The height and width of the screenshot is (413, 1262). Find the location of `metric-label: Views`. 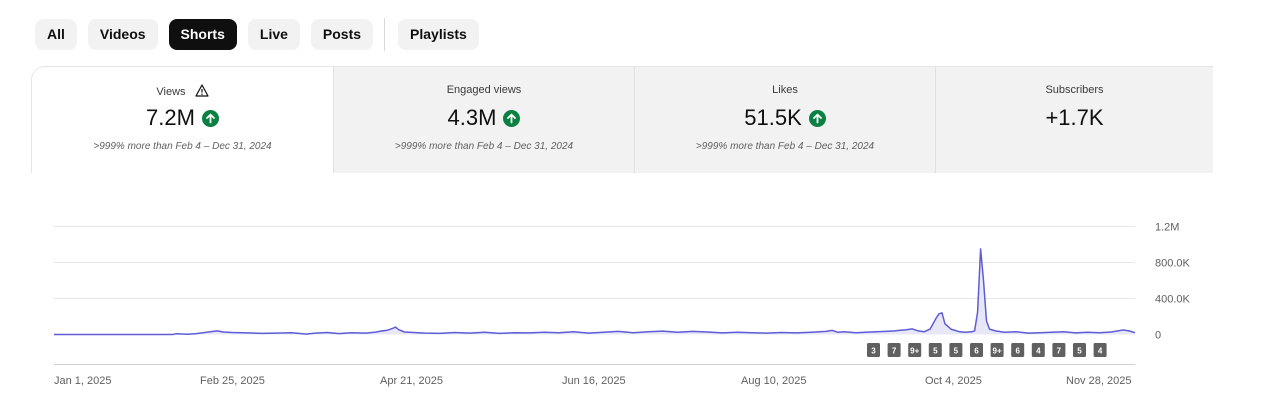

metric-label: Views is located at coordinates (182, 91).